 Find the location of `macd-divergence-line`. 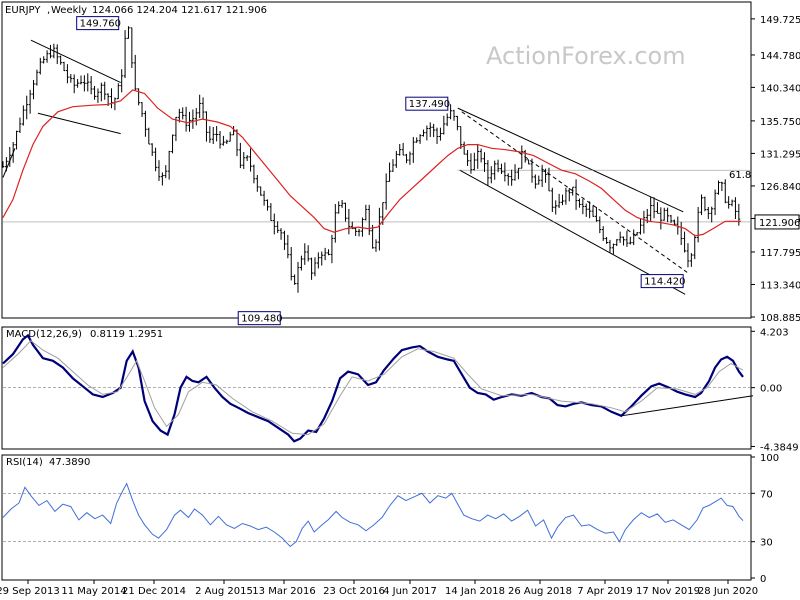

macd-divergence-line is located at coordinates (687, 406).